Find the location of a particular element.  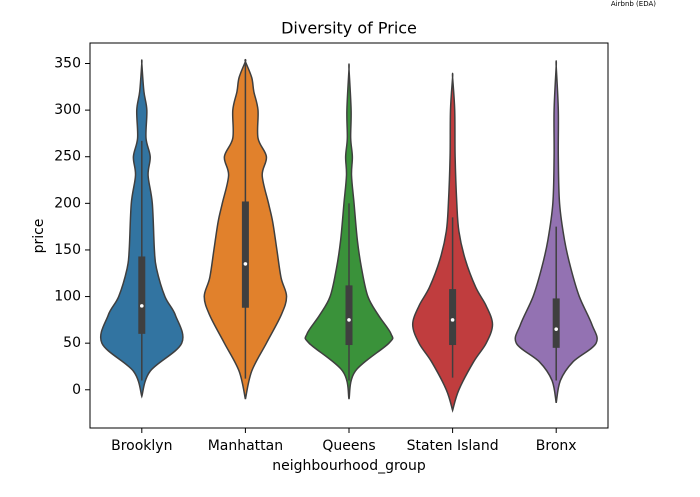

y-tick-label: 150 is located at coordinates (67, 250).